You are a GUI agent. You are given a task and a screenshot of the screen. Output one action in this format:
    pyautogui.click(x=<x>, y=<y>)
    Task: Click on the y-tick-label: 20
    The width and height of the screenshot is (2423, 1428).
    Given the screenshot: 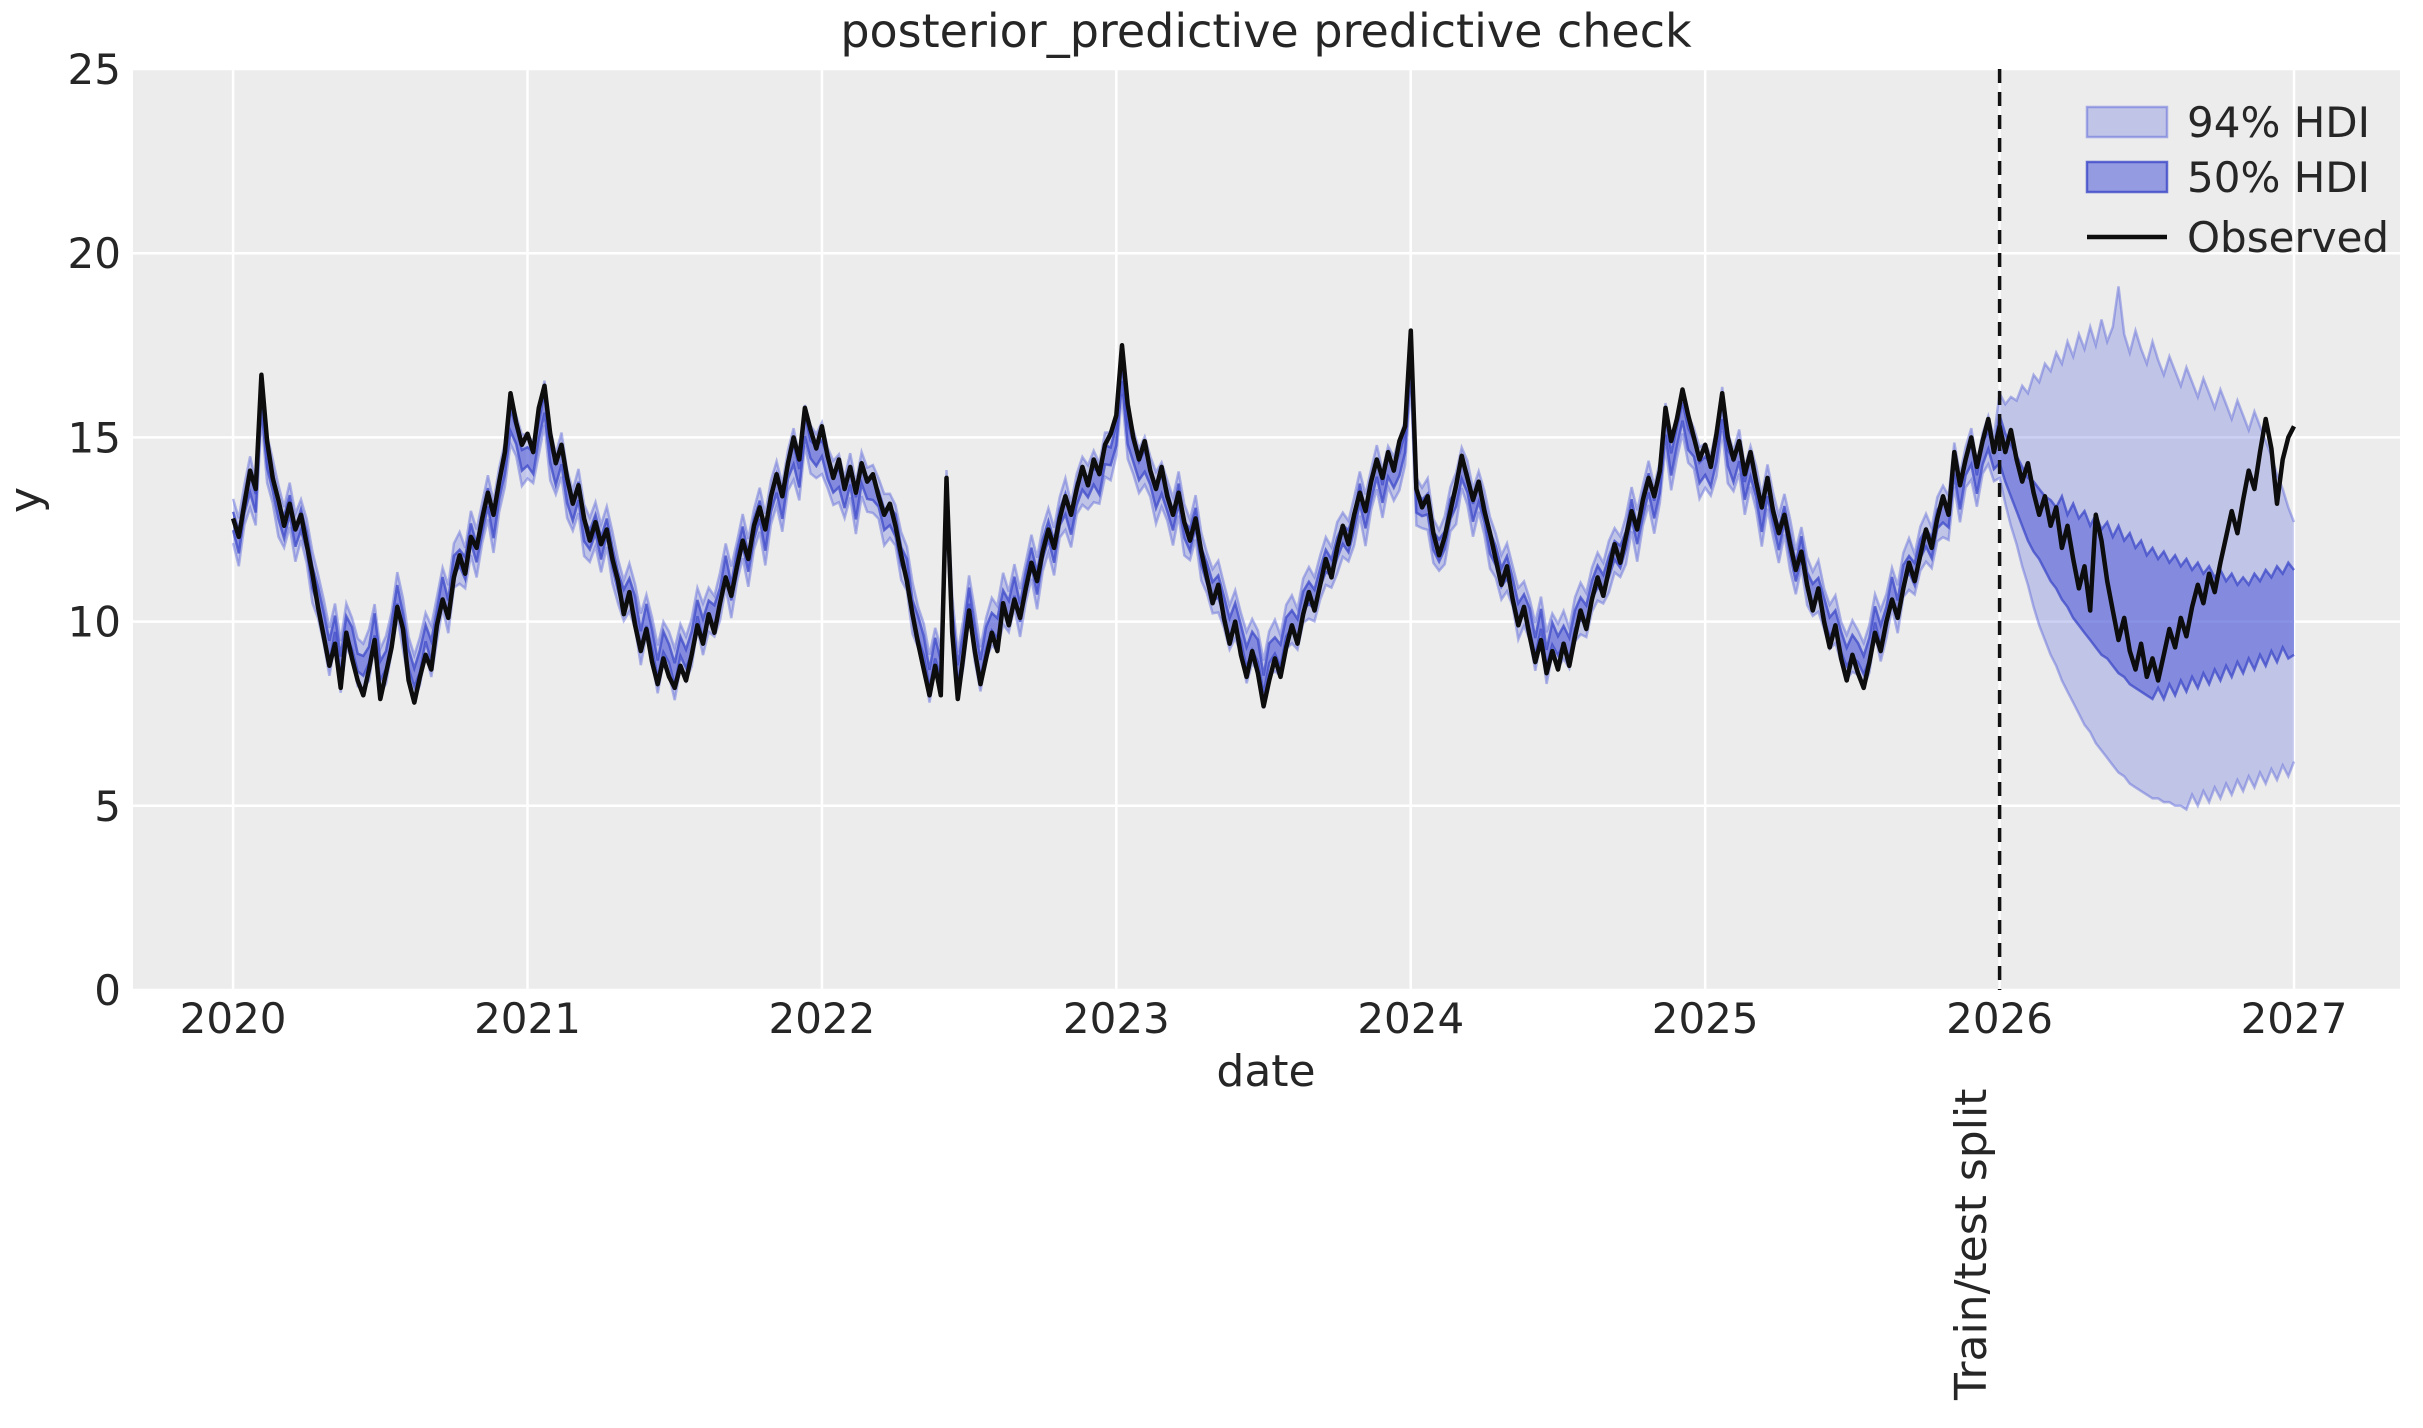 What is the action you would take?
    pyautogui.click(x=94, y=253)
    